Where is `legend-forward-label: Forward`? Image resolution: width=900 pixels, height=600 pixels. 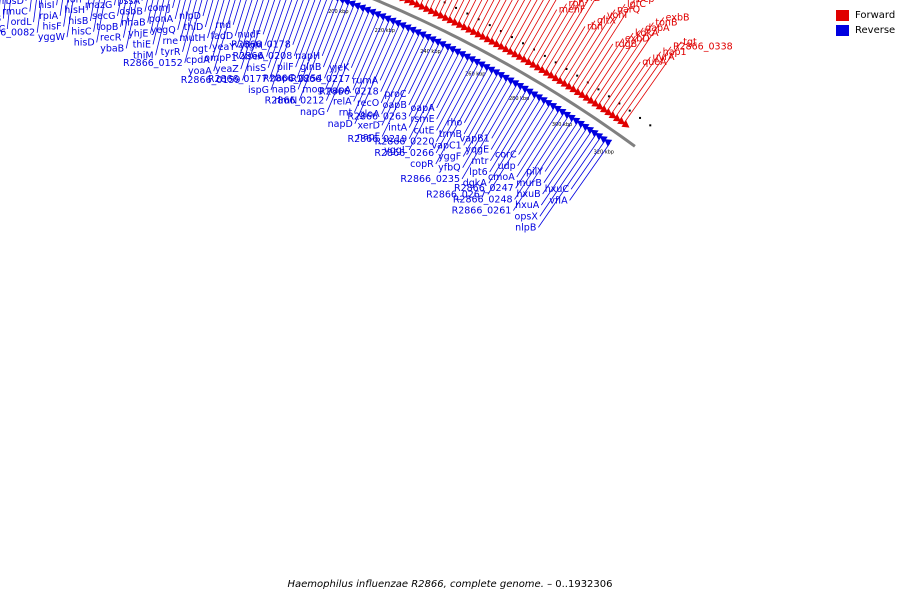
legend-forward-label: Forward is located at coordinates (875, 15).